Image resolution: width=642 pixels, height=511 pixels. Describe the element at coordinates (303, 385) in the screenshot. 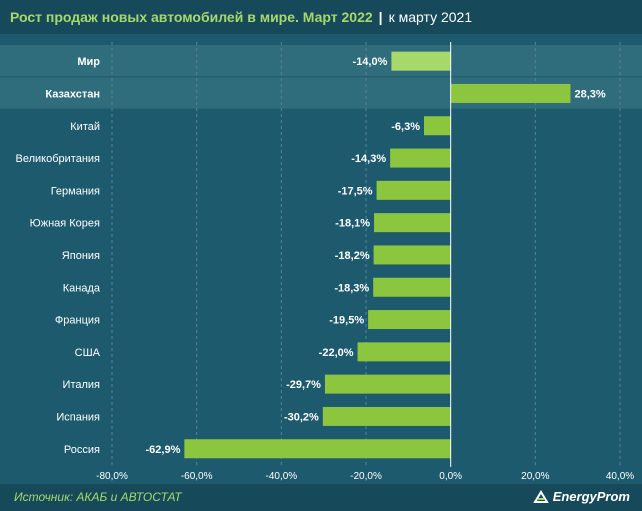

I see `value-label-10: -29,7%` at that location.